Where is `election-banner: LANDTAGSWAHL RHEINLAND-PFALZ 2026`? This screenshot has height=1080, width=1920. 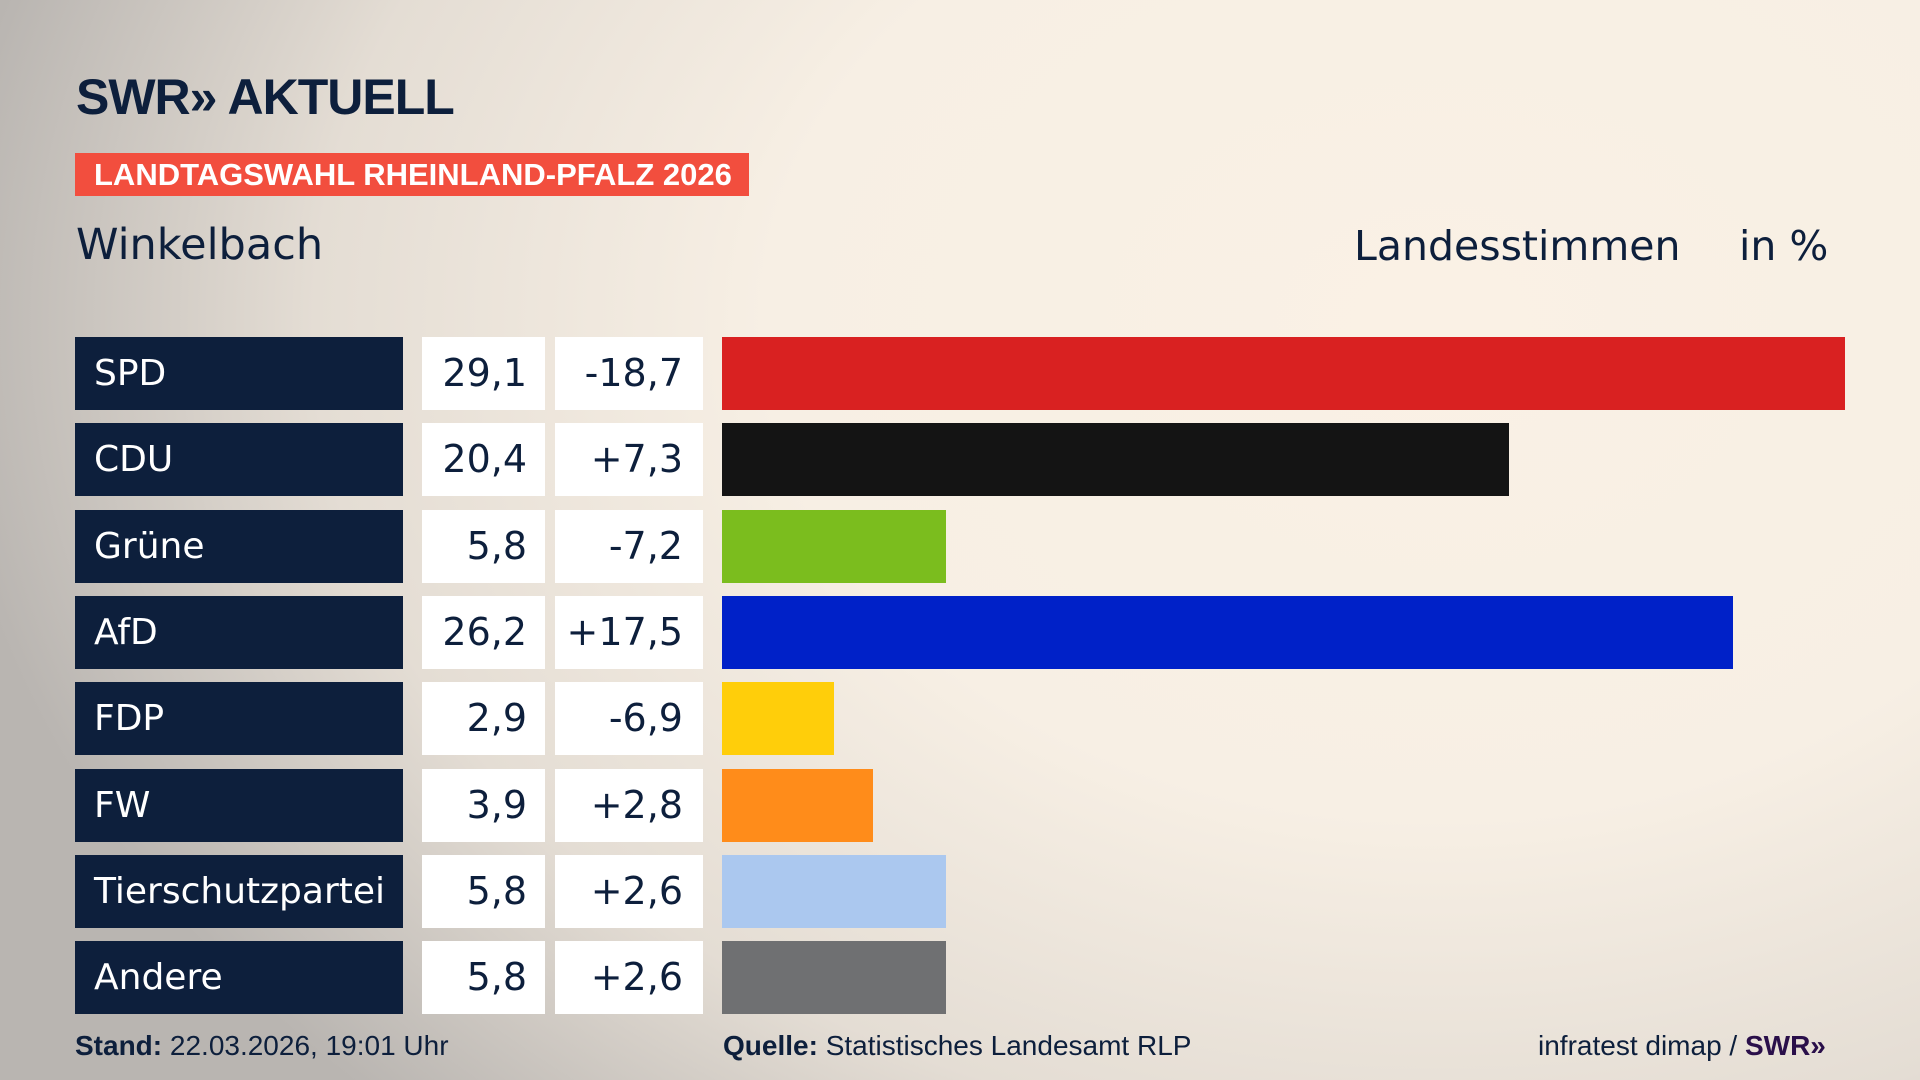
election-banner: LANDTAGSWAHL RHEINLAND-PFALZ 2026 is located at coordinates (412, 174).